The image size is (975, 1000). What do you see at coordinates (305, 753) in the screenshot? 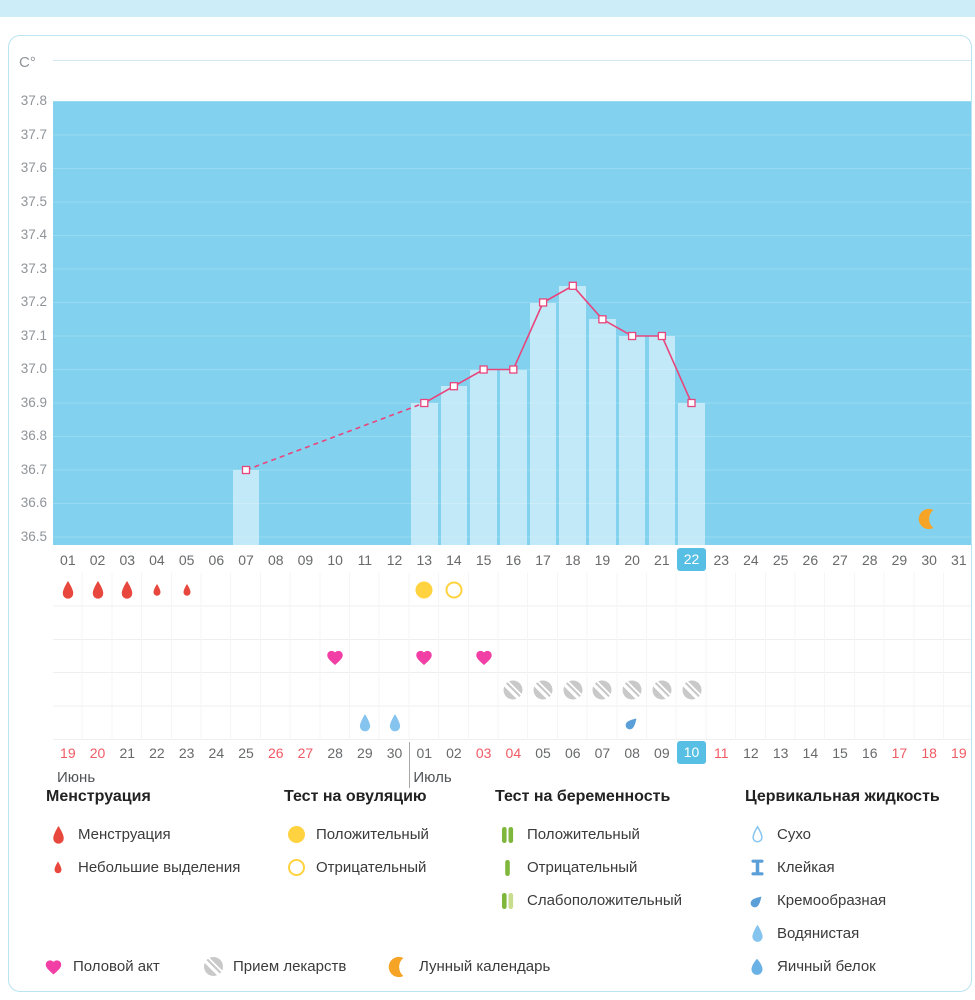
I see `date-cell: 27` at bounding box center [305, 753].